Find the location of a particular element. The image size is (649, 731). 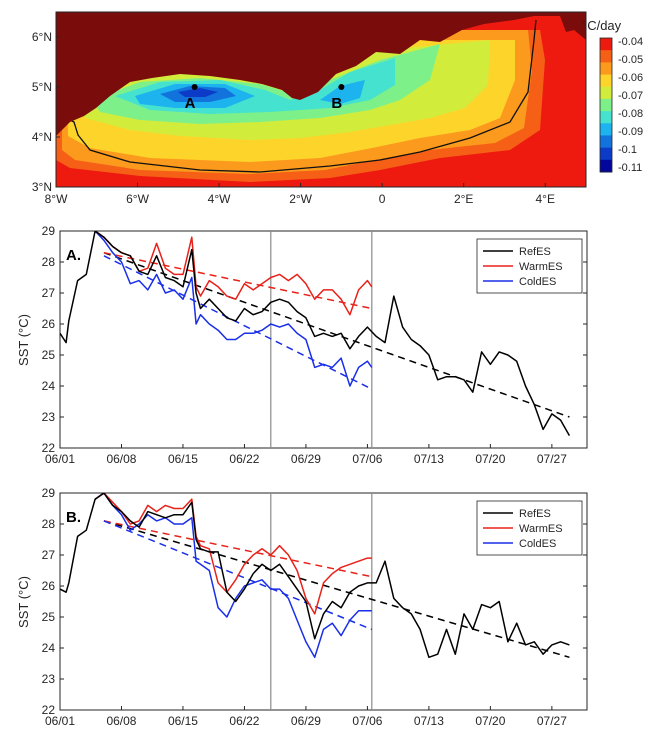

colorbar: -0.04 -0.05 -0.06 -0.07 -0.08 -0.09 -0.1 -0.11 is located at coordinates (621, 105).